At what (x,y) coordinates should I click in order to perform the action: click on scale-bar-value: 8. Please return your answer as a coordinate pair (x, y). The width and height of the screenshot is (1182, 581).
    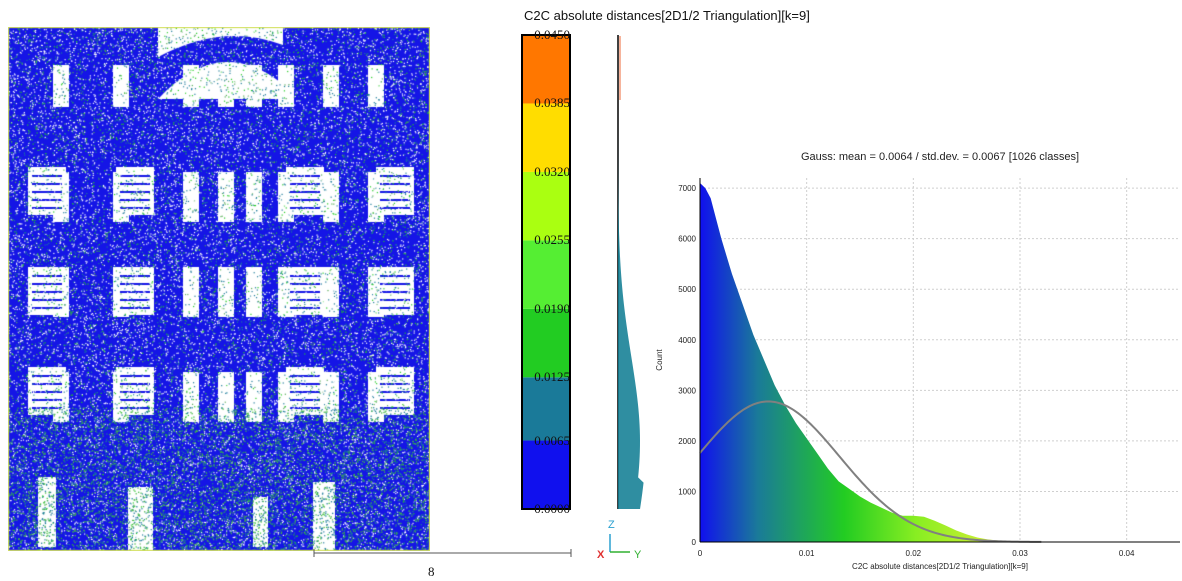
    Looking at the image, I should click on (431, 571).